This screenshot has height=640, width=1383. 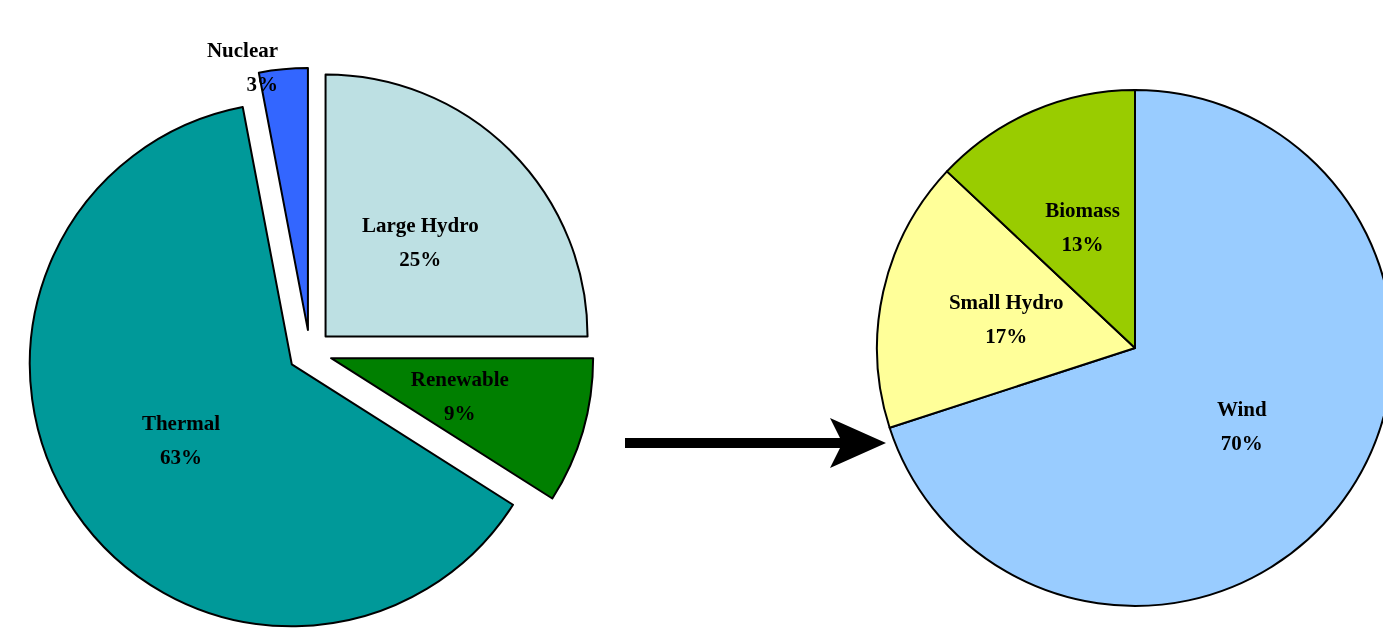 What do you see at coordinates (460, 412) in the screenshot?
I see `data-label: 9%` at bounding box center [460, 412].